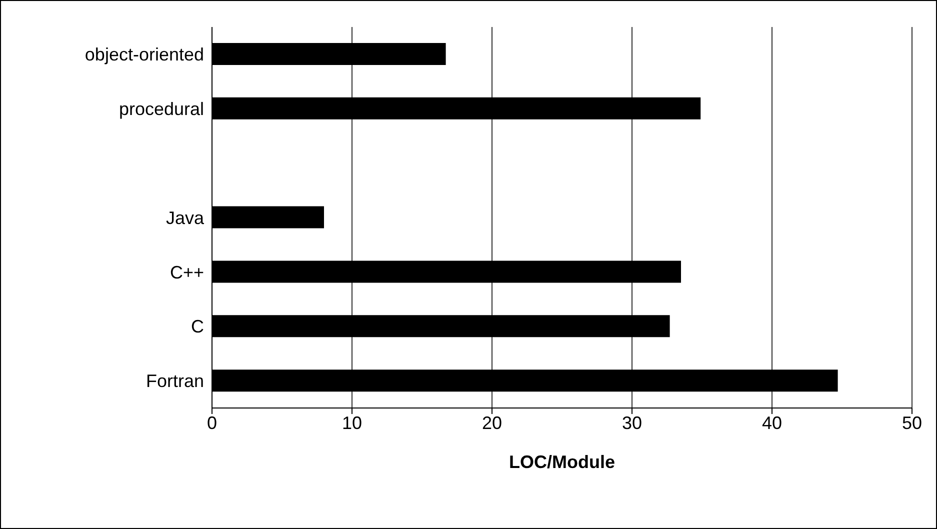 Image resolution: width=937 pixels, height=529 pixels. Describe the element at coordinates (562, 462) in the screenshot. I see `x-axis-title: LOC/Module` at that location.